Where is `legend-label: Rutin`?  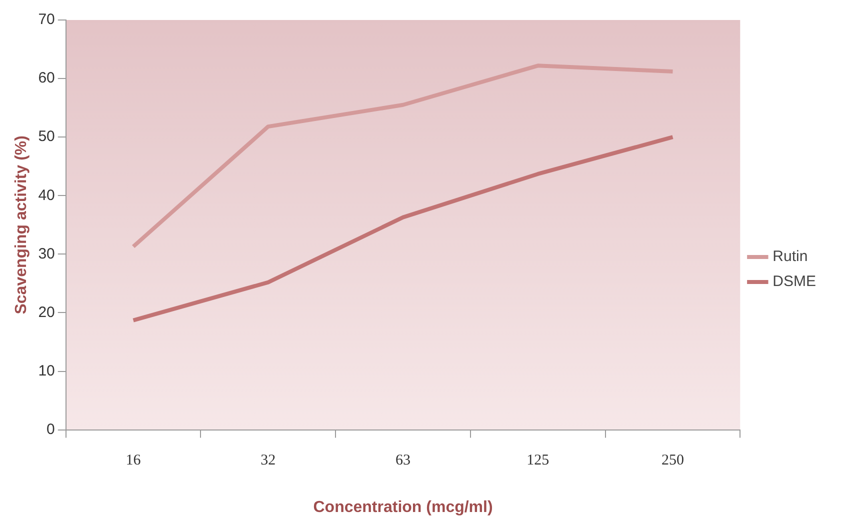
legend-label: Rutin is located at coordinates (790, 257).